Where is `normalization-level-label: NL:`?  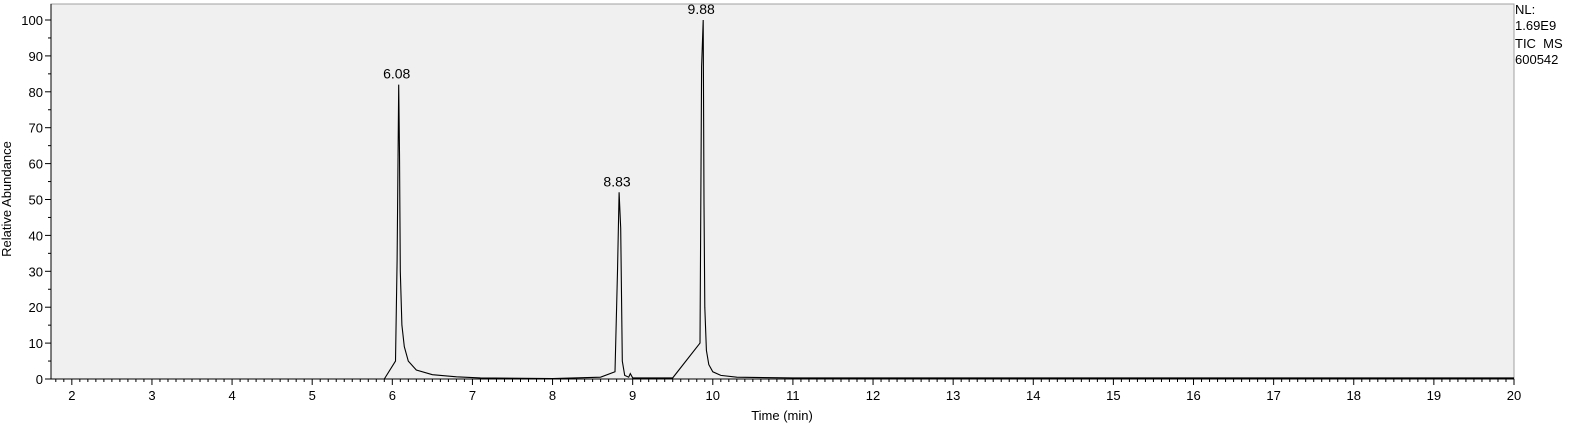 normalization-level-label: NL: is located at coordinates (1525, 9).